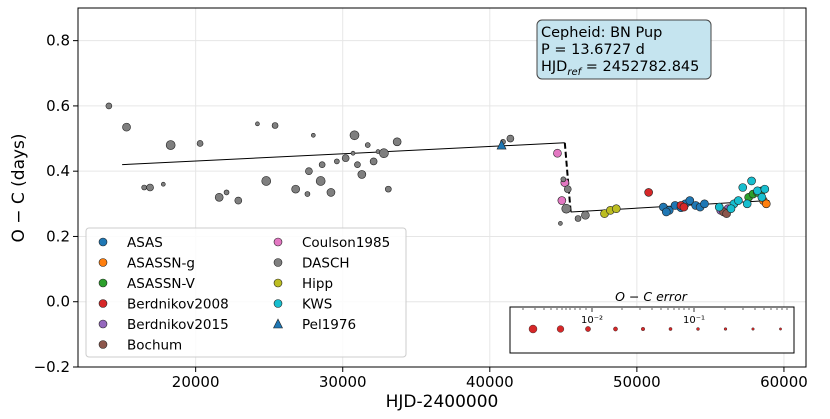 The height and width of the screenshot is (419, 830). I want to click on error-scale-label-1e-1: 10⁻¹, so click(694, 320).